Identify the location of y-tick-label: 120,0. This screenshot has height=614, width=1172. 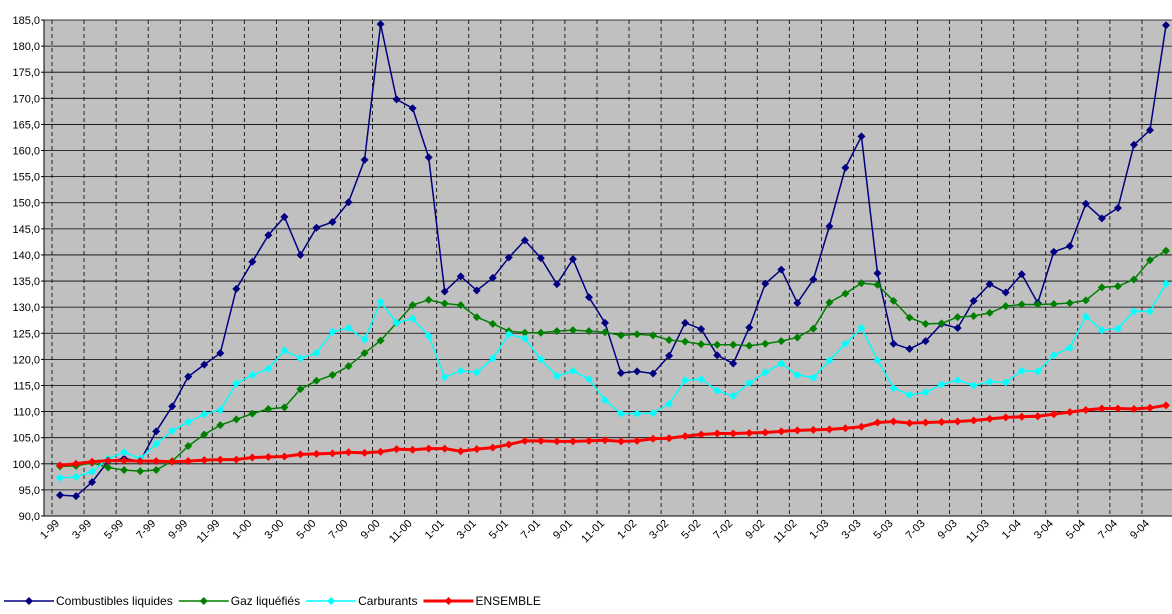
(26, 360).